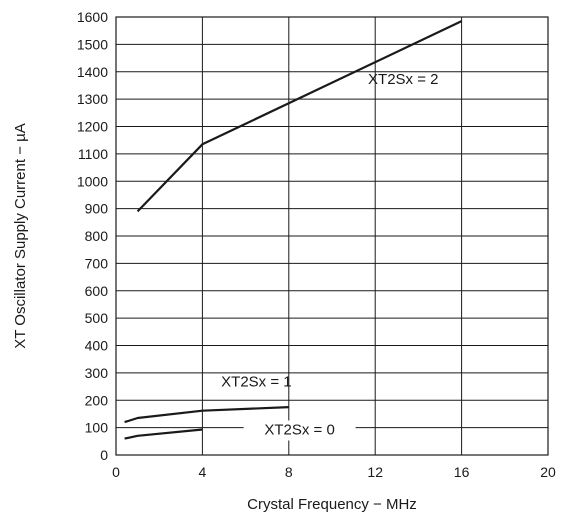  Describe the element at coordinates (97, 346) in the screenshot. I see `y-tick-label: 400` at that location.